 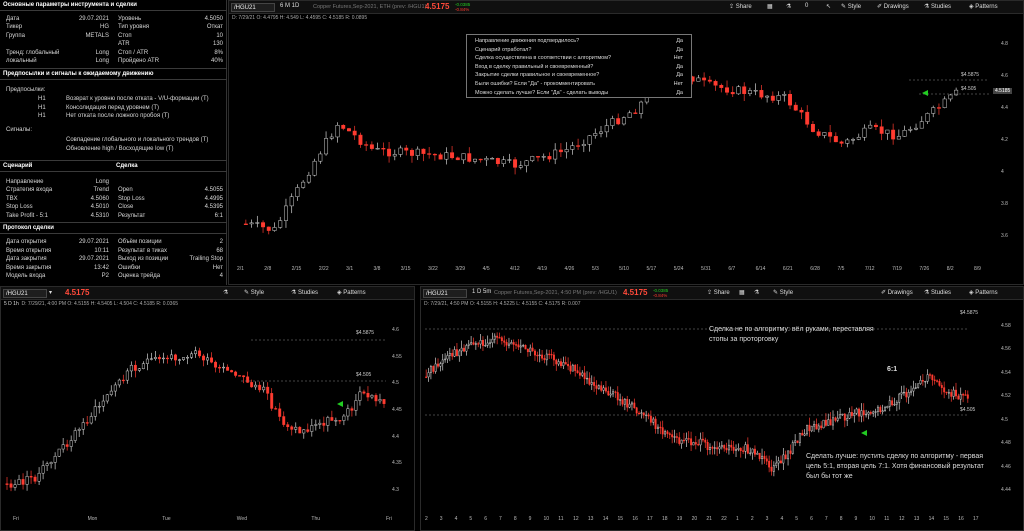 I want to click on protocol-value: Trailing Stop, so click(x=206, y=259).